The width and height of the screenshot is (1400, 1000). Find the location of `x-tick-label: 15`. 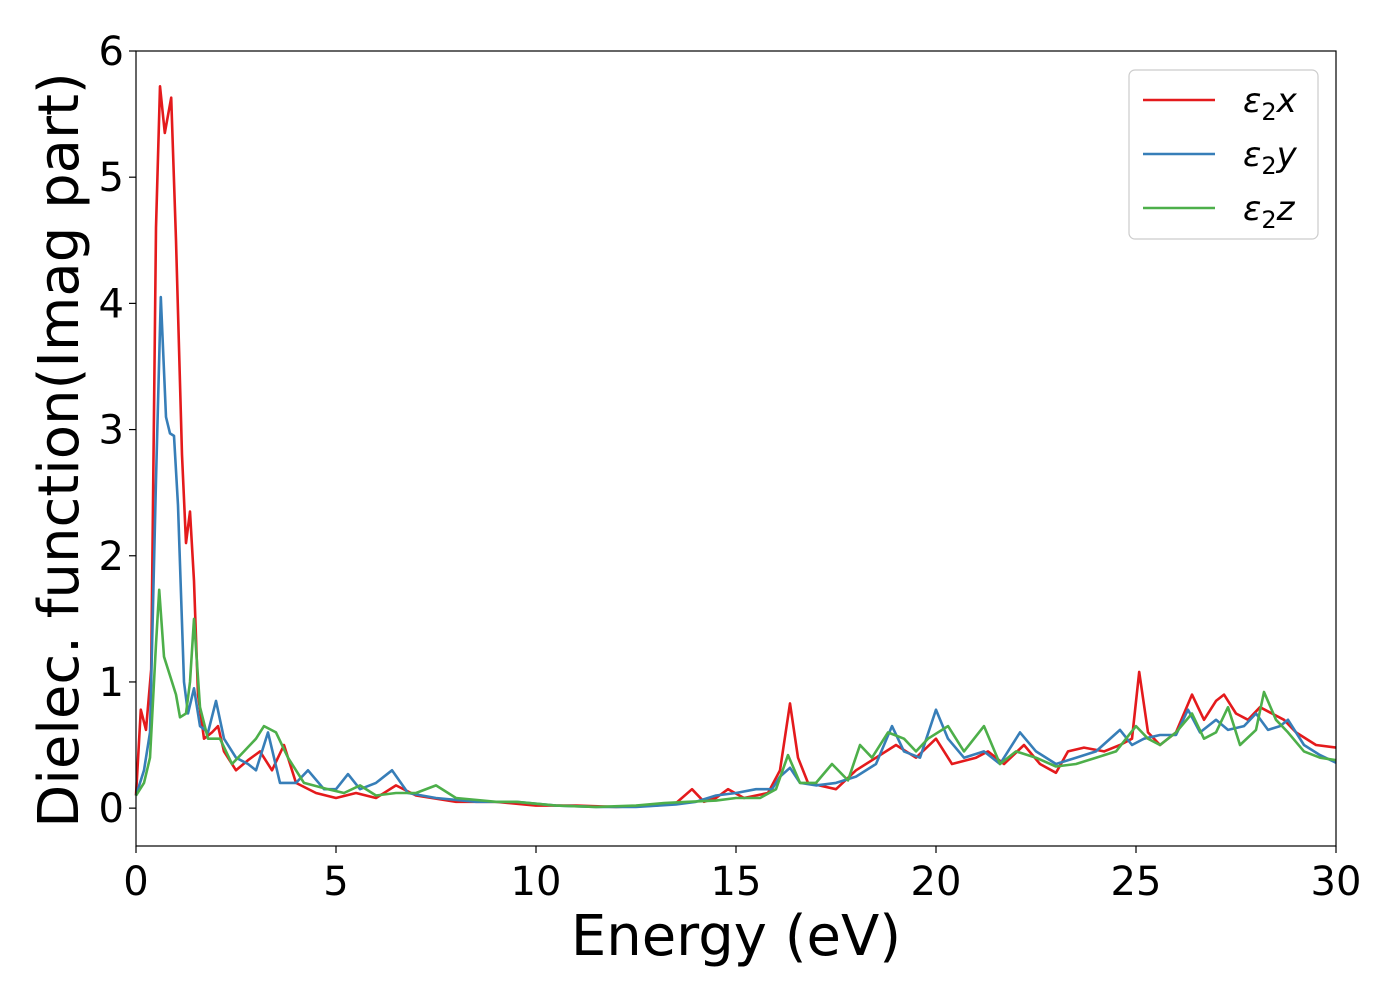

x-tick-label: 15 is located at coordinates (736, 882).